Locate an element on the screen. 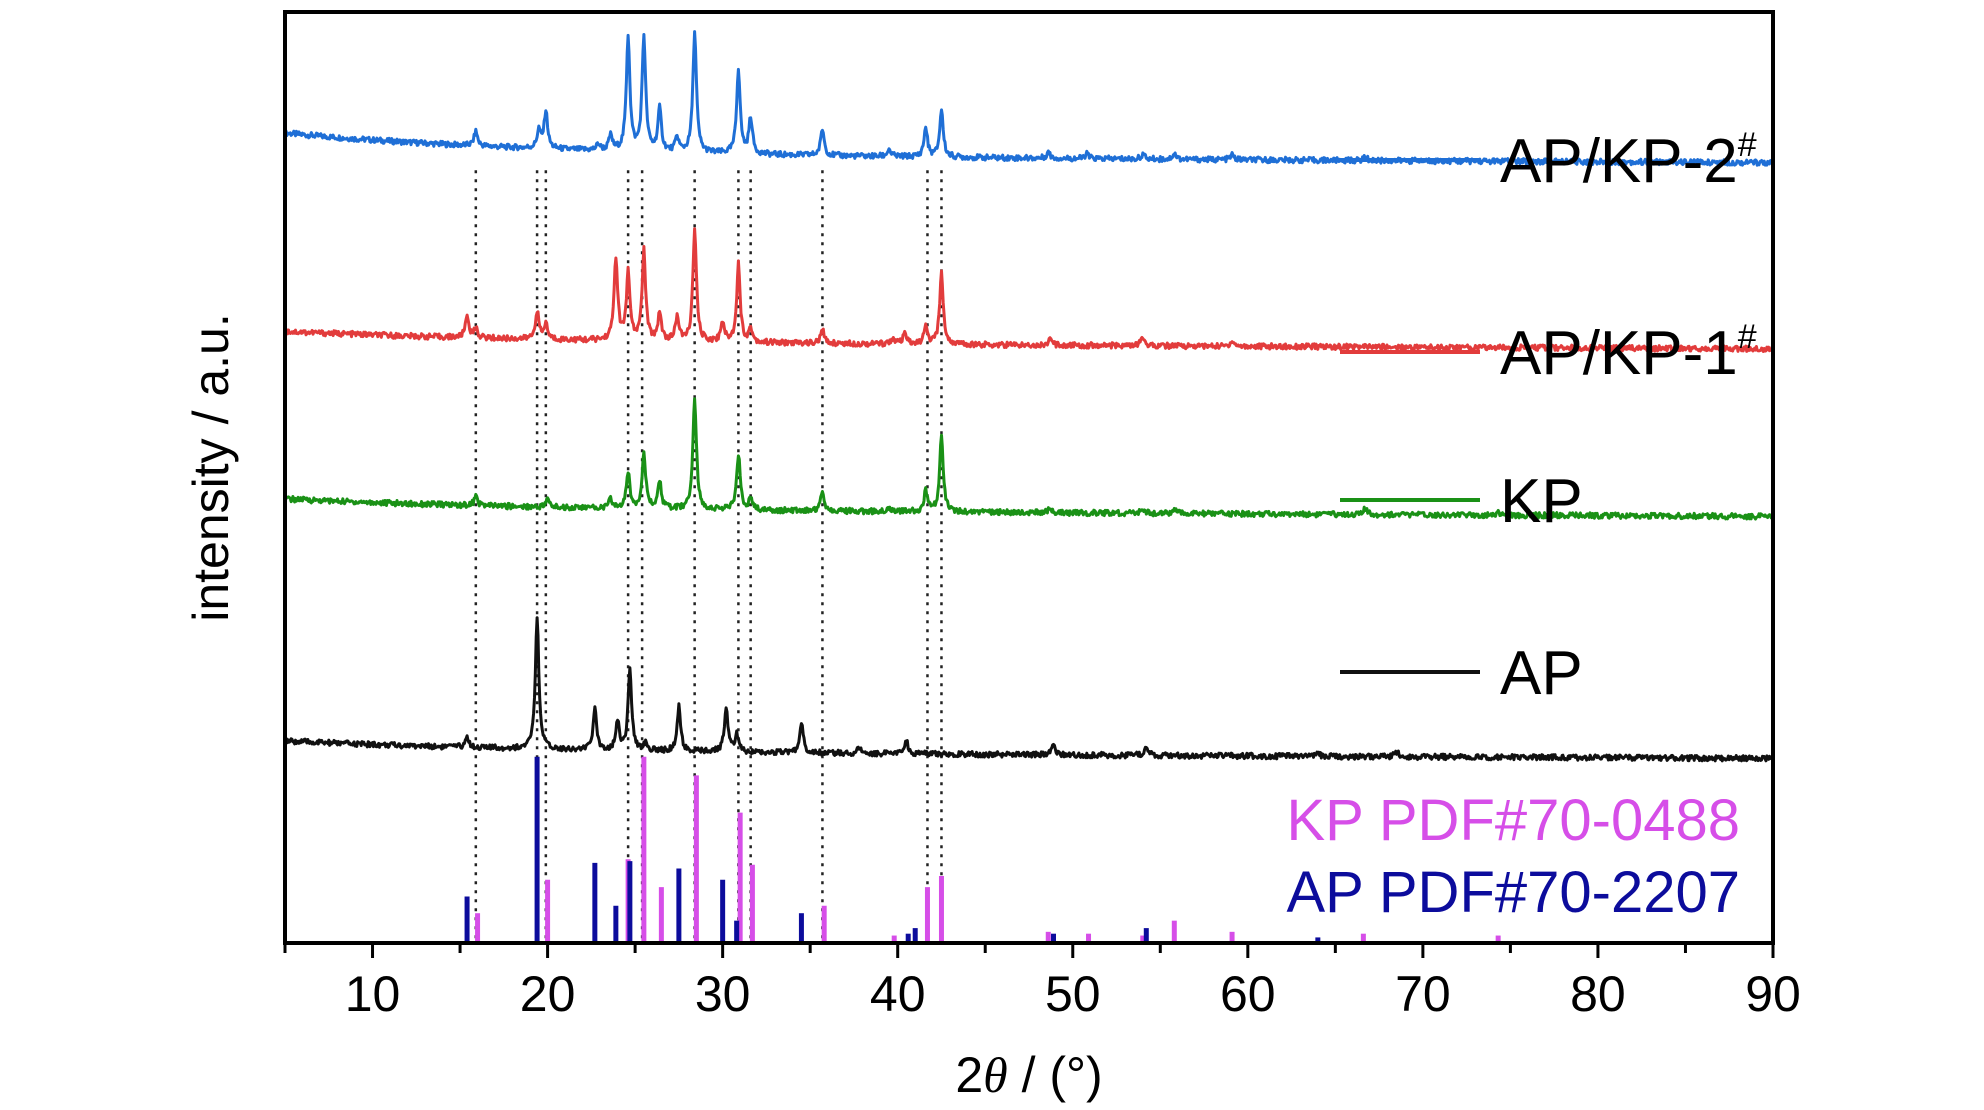 The width and height of the screenshot is (1984, 1110). series-line-kp is located at coordinates (1029, 459).